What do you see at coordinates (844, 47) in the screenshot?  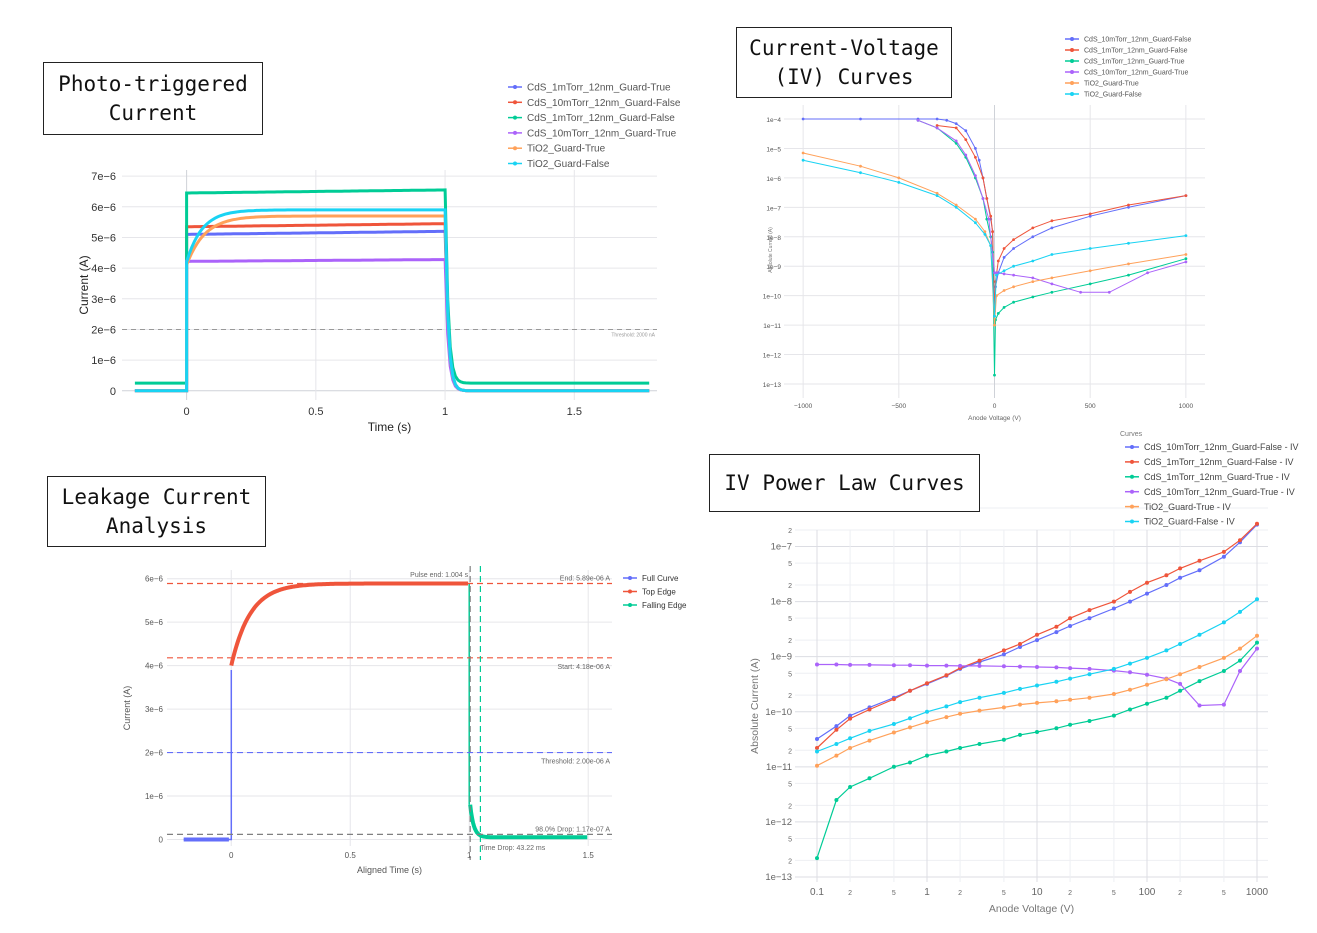 I see `iv-title-line-1: Current-Voltage` at bounding box center [844, 47].